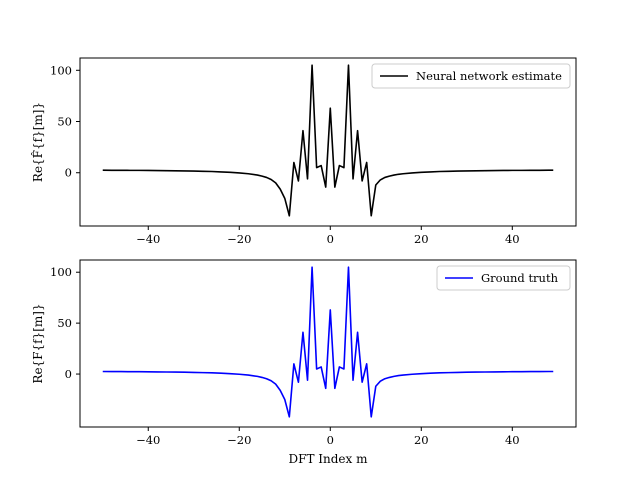 Image resolution: width=640 pixels, height=480 pixels. I want to click on legend-entry-label: Ground truth, so click(520, 278).